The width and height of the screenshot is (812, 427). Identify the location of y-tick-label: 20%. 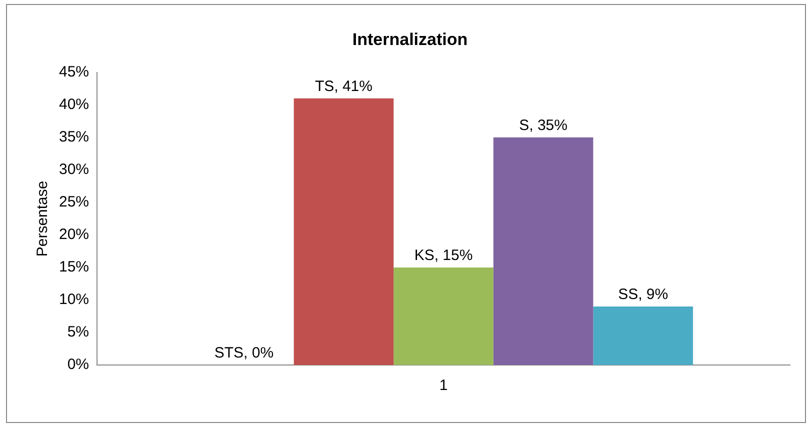
(74, 235).